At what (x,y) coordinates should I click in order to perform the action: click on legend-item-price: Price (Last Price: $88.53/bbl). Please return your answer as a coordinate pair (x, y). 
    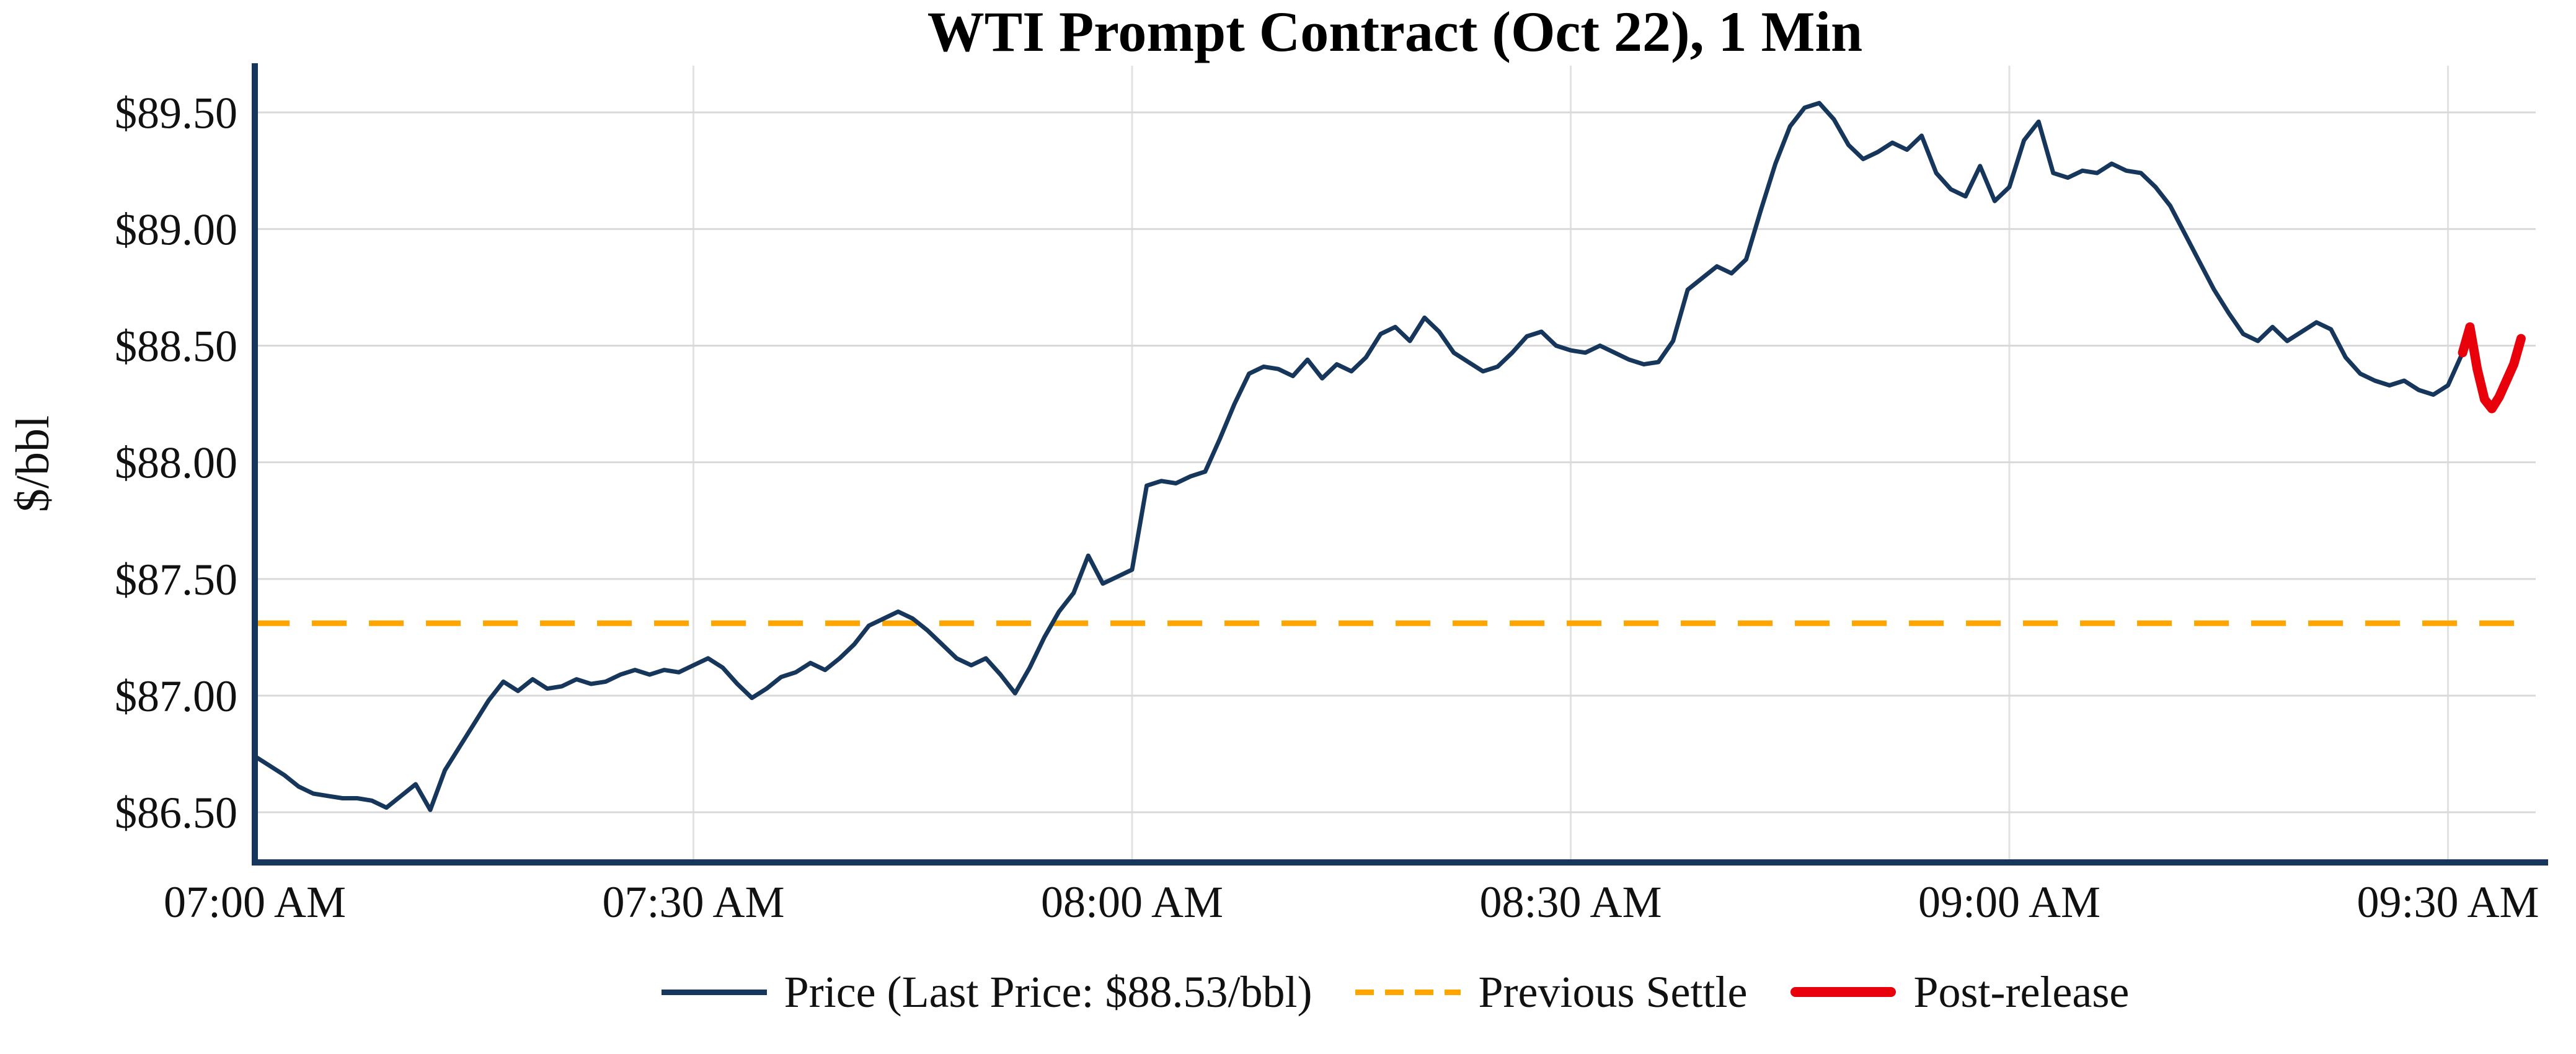
    Looking at the image, I should click on (986, 992).